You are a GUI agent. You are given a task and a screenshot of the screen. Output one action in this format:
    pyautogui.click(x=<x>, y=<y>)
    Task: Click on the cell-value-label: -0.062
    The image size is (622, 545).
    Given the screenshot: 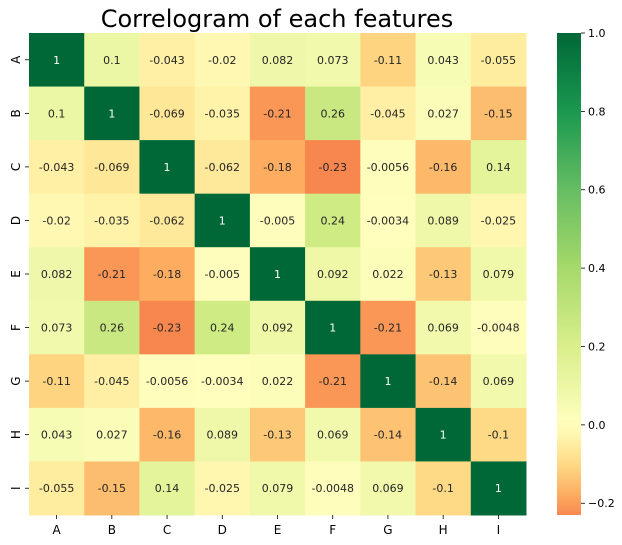 What is the action you would take?
    pyautogui.click(x=166, y=220)
    